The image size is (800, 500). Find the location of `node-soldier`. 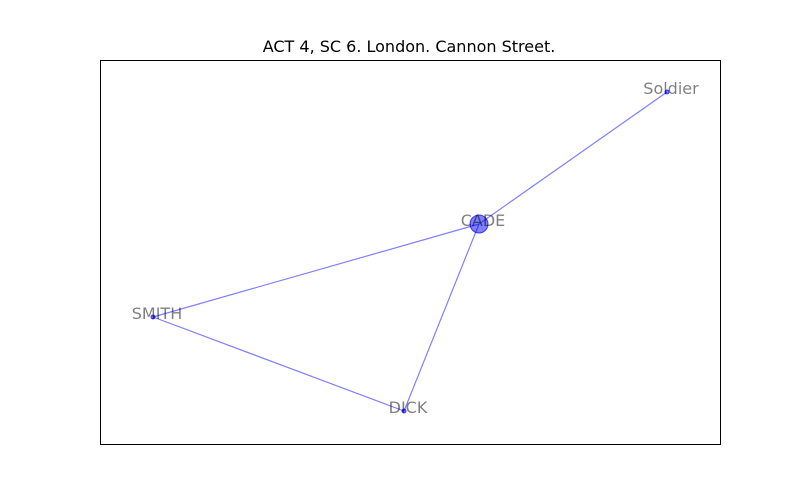

node-soldier is located at coordinates (667, 92).